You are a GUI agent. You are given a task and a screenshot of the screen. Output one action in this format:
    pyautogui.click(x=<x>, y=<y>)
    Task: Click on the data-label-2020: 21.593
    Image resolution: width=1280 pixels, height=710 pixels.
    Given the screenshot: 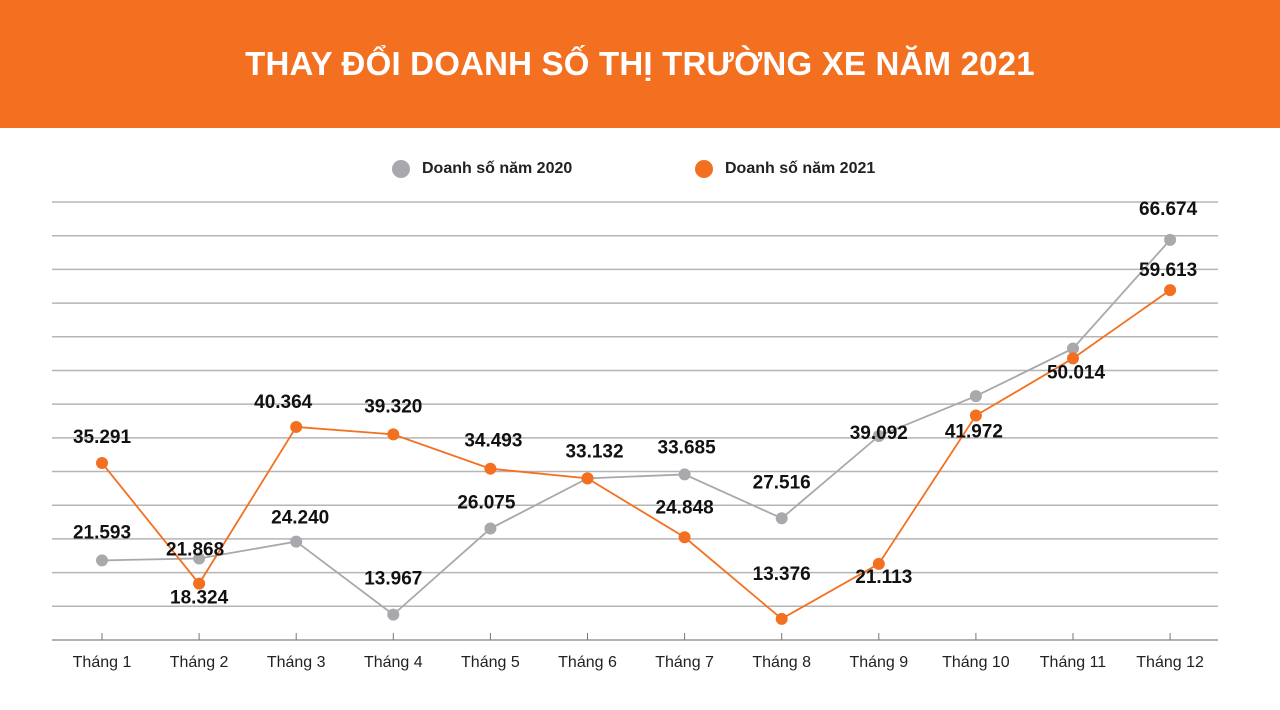 What is the action you would take?
    pyautogui.click(x=102, y=532)
    